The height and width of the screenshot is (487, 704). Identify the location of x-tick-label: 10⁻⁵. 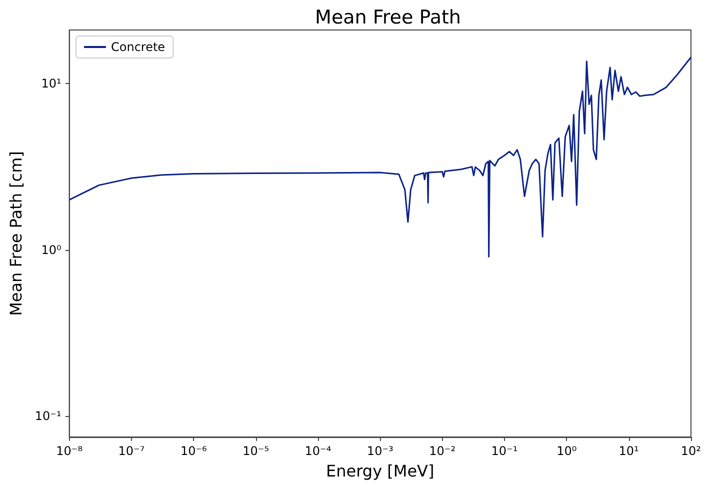
(256, 451).